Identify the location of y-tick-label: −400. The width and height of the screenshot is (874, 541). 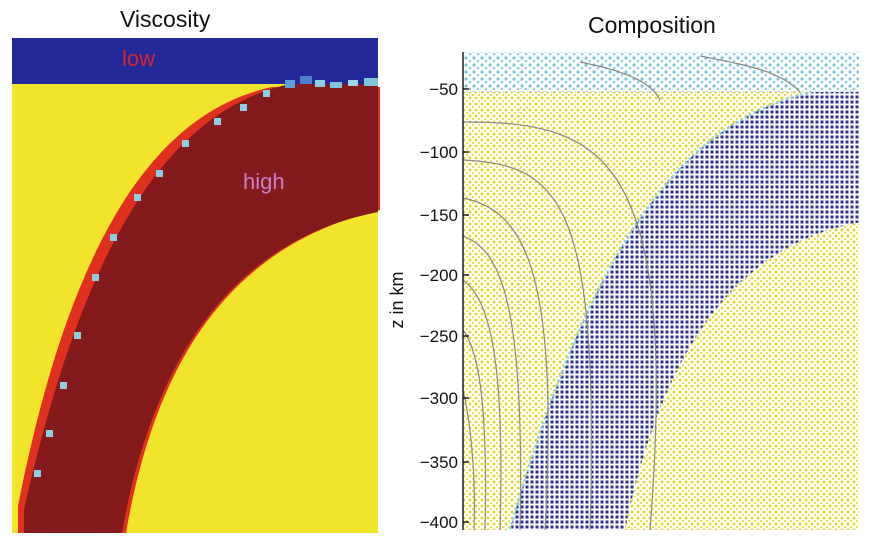
(439, 522).